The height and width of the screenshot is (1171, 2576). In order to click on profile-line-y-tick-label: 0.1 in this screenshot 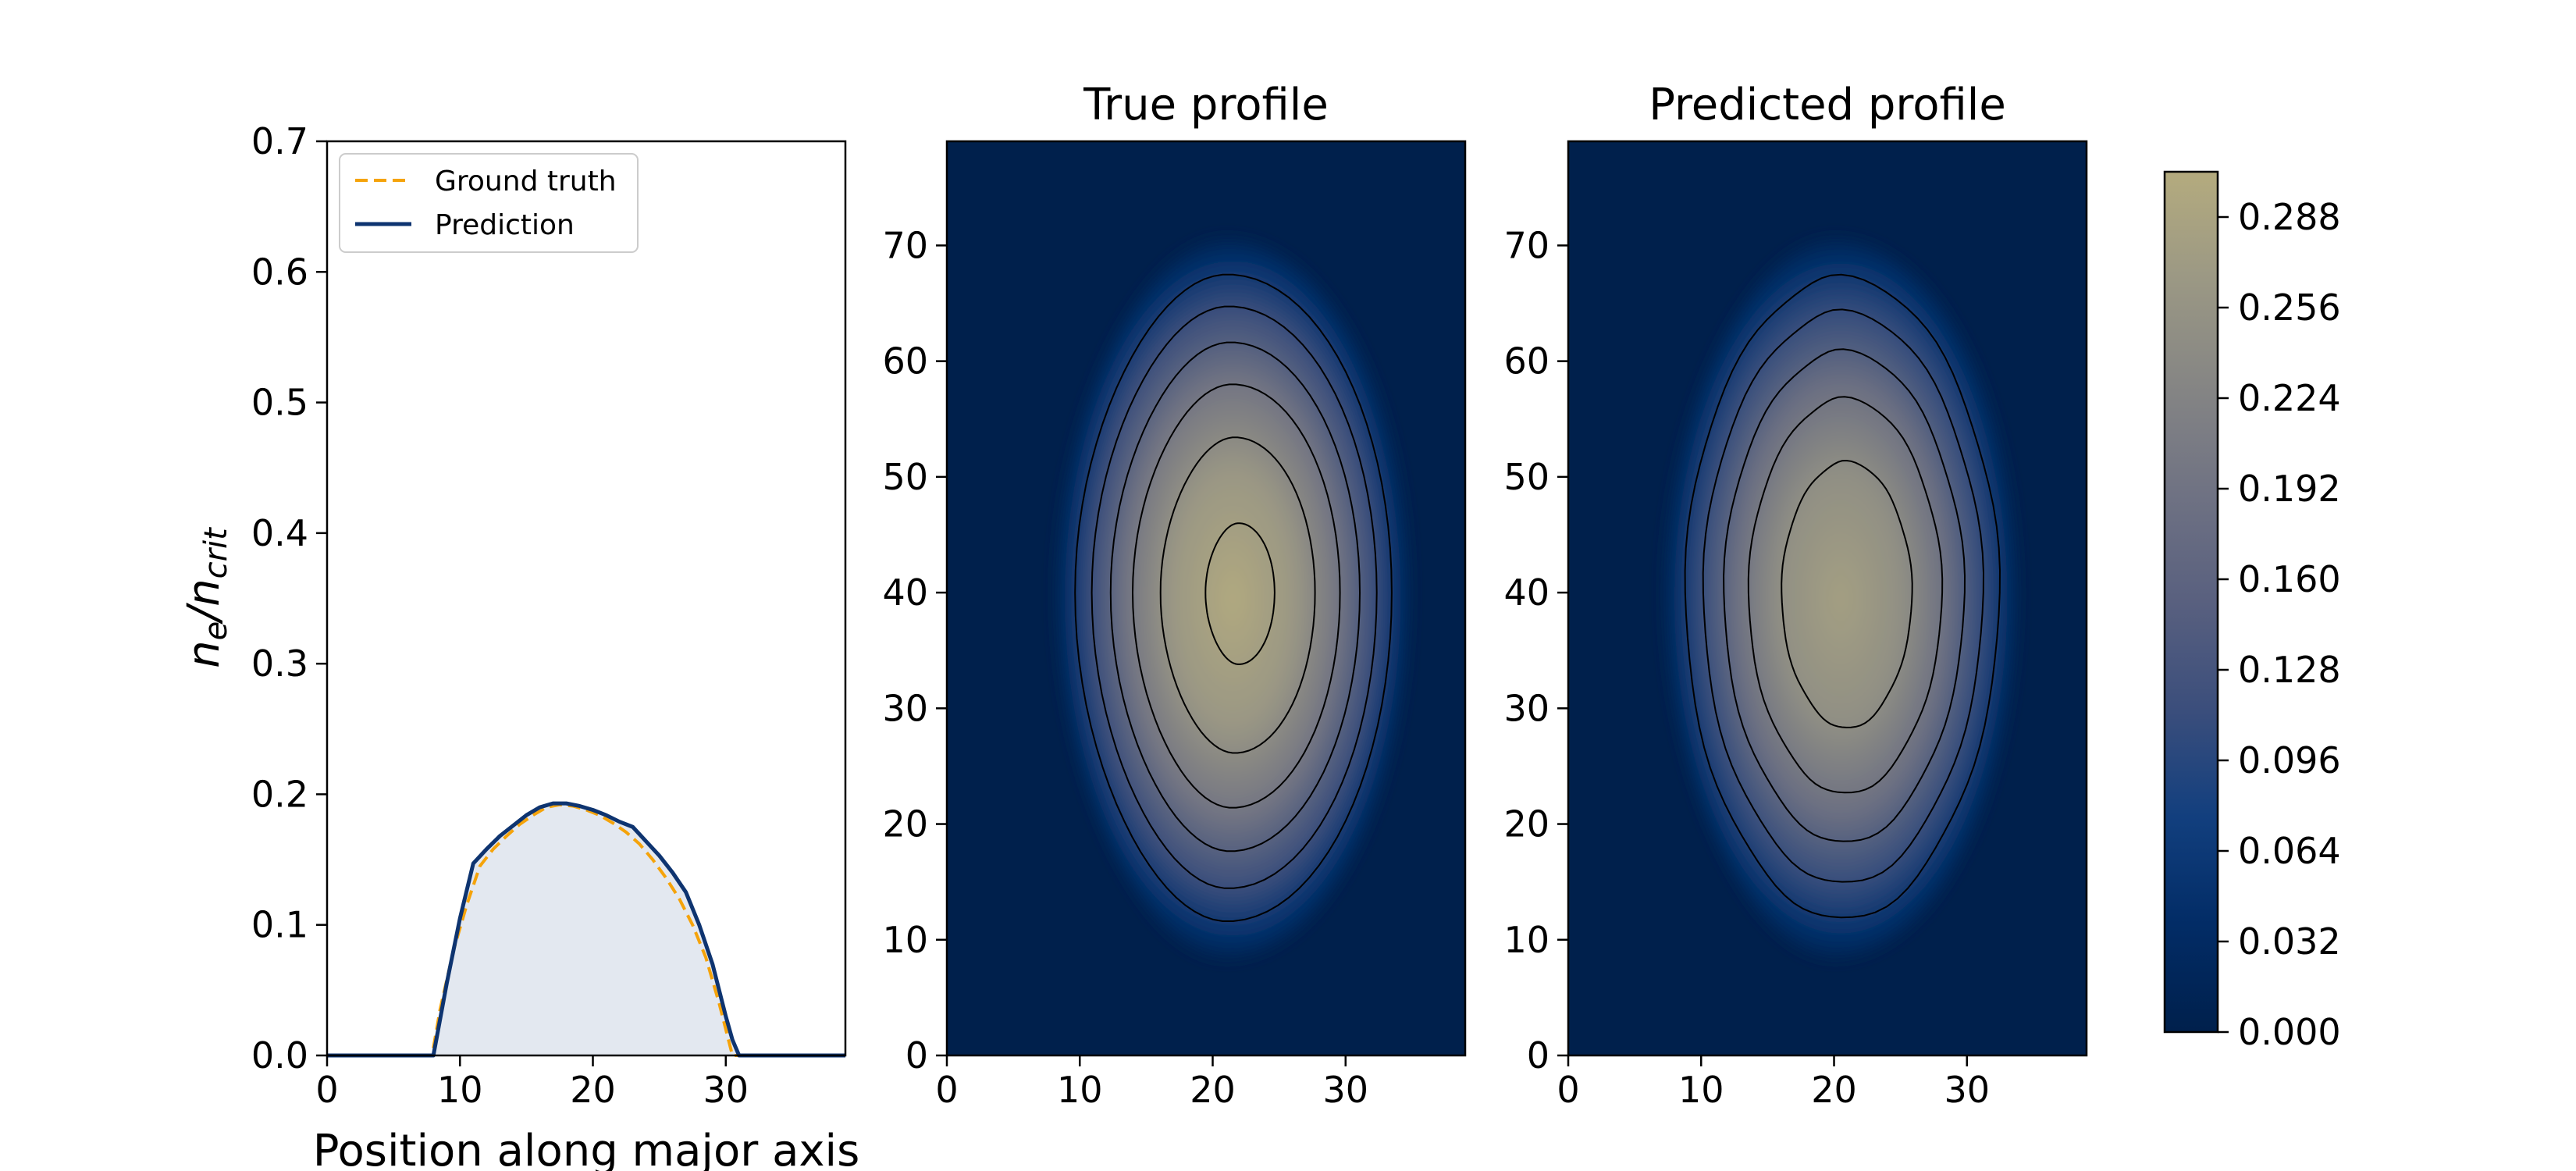, I will do `click(279, 925)`.